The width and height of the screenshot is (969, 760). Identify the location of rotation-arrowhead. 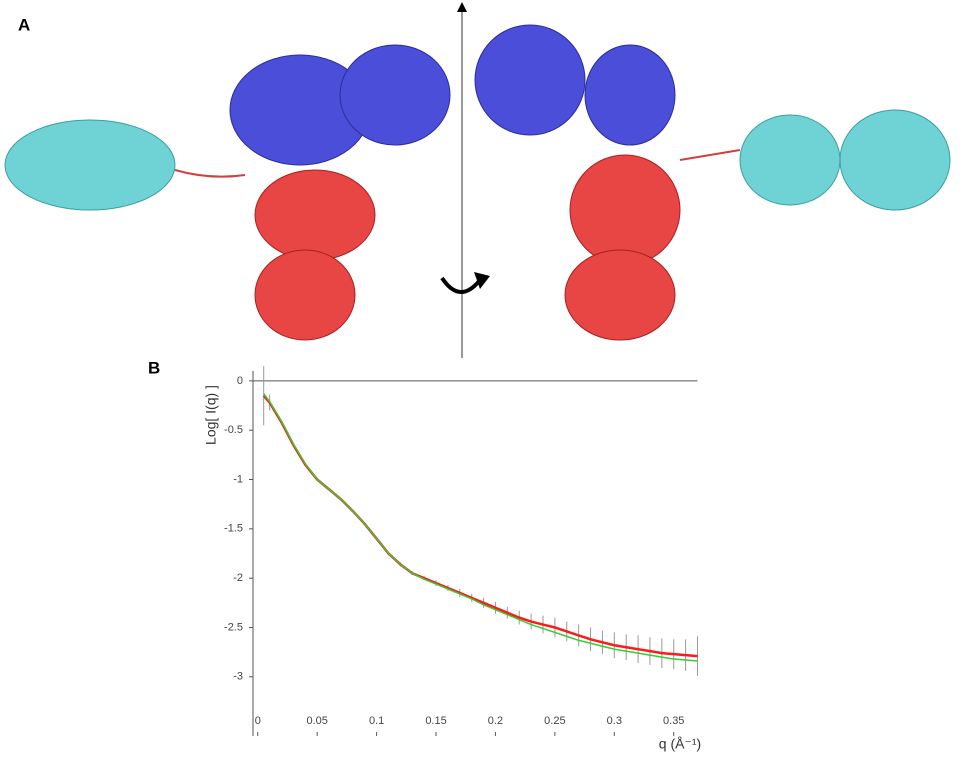
(482, 280).